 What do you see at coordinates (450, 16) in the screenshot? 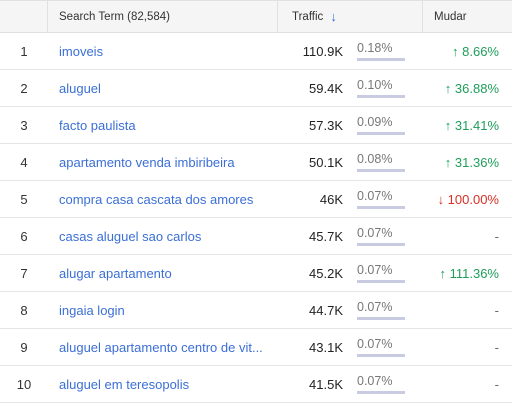
I see `change-header: Mudar` at bounding box center [450, 16].